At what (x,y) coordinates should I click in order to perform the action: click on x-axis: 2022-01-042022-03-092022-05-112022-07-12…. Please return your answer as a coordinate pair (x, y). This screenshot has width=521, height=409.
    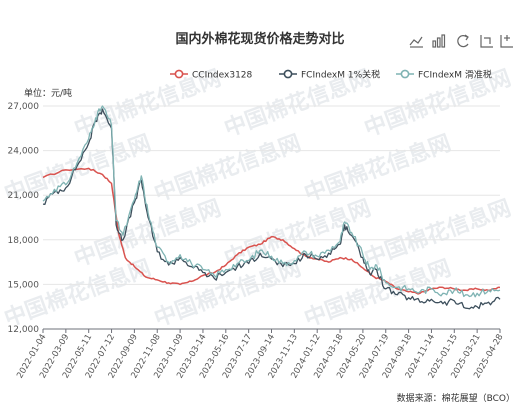
    Looking at the image, I should click on (260, 354).